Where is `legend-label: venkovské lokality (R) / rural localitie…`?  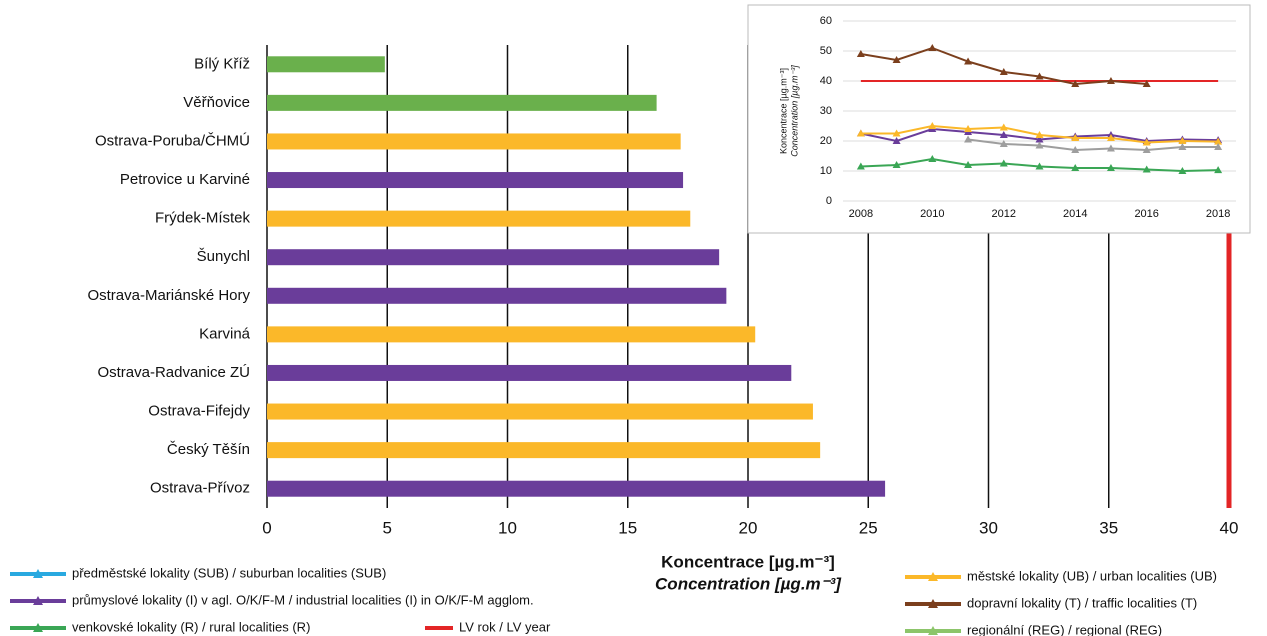
legend-label: venkovské lokality (R) / rural localitie… is located at coordinates (191, 626).